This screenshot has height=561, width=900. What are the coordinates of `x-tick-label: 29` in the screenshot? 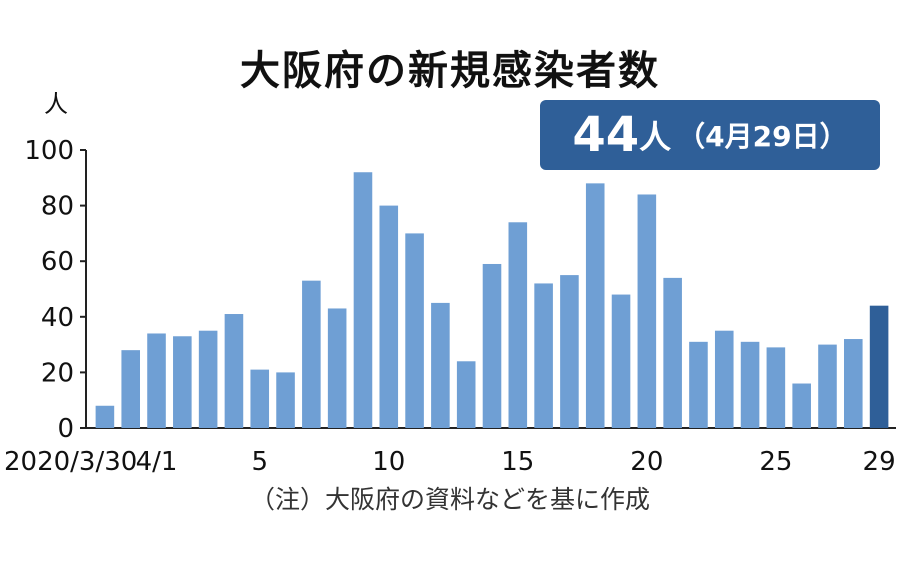 It's located at (879, 462).